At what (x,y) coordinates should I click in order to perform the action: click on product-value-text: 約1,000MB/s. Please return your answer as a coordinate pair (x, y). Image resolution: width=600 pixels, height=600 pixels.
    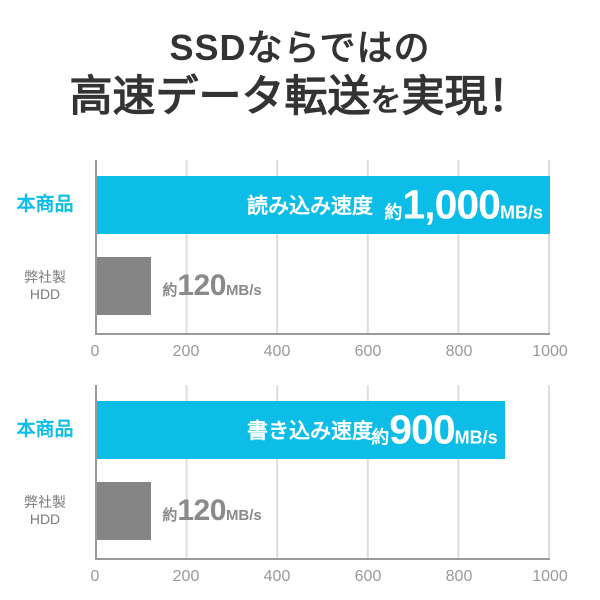
    Looking at the image, I should click on (323, 205).